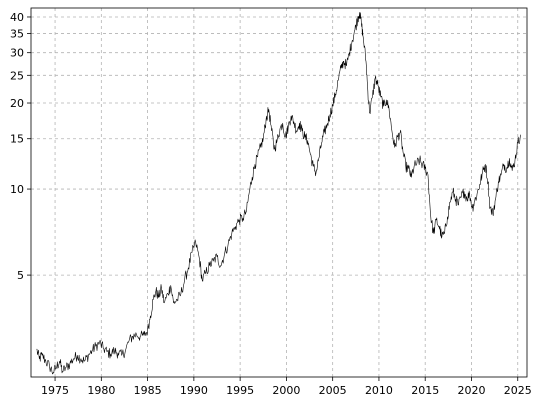 This screenshot has width=539, height=400. I want to click on x-tick-label: 2010, so click(379, 390).